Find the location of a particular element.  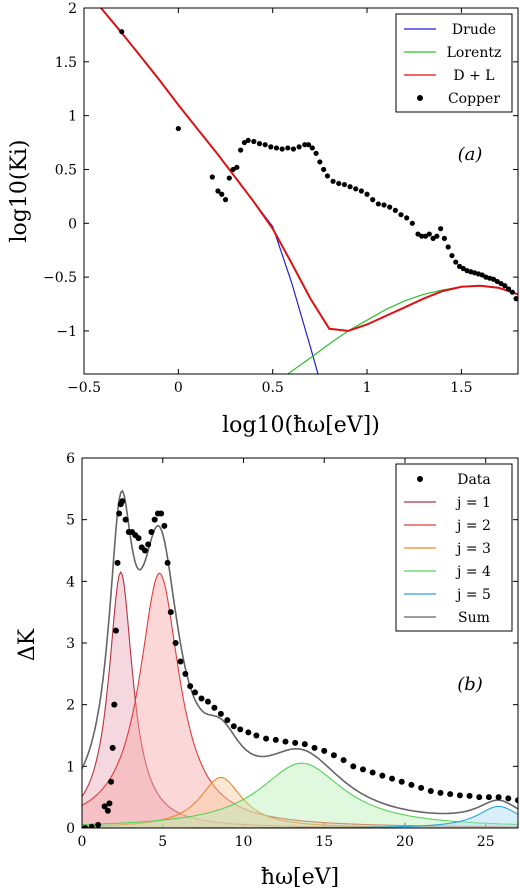

chart-b-legend-label: j = 4 is located at coordinates (473, 572).